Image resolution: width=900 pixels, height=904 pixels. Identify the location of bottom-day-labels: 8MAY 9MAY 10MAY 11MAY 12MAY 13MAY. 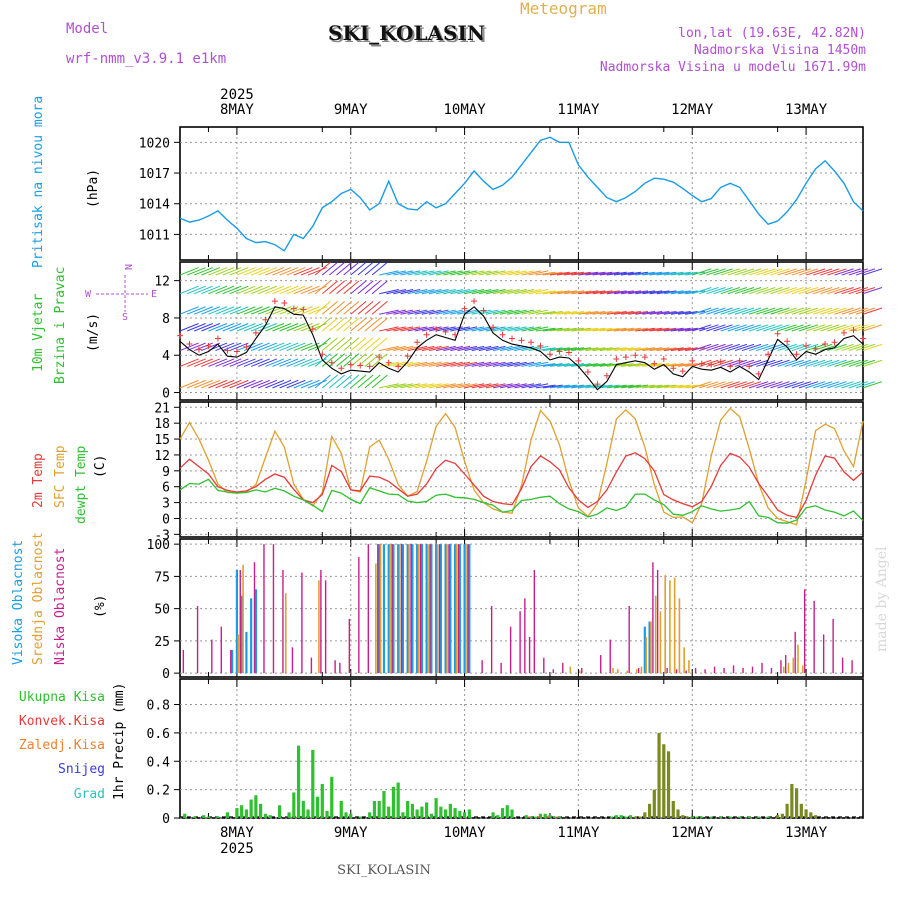
(524, 833).